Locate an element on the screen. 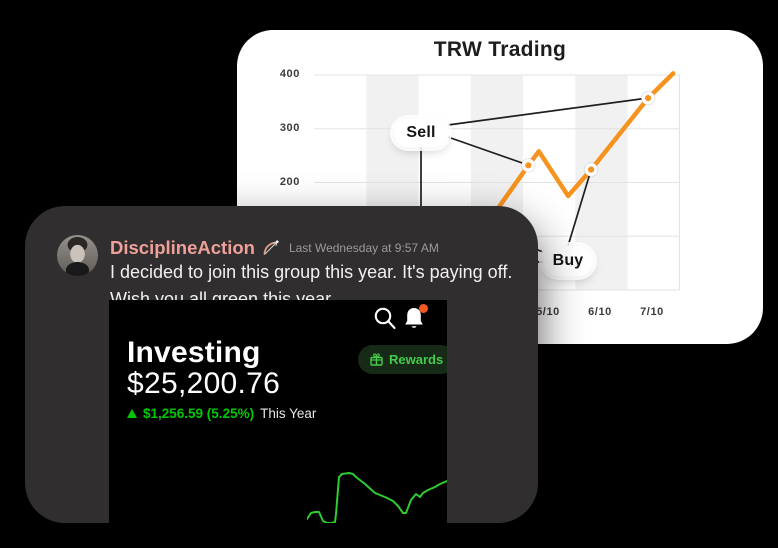 This screenshot has height=548, width=778. avatar is located at coordinates (77, 255).